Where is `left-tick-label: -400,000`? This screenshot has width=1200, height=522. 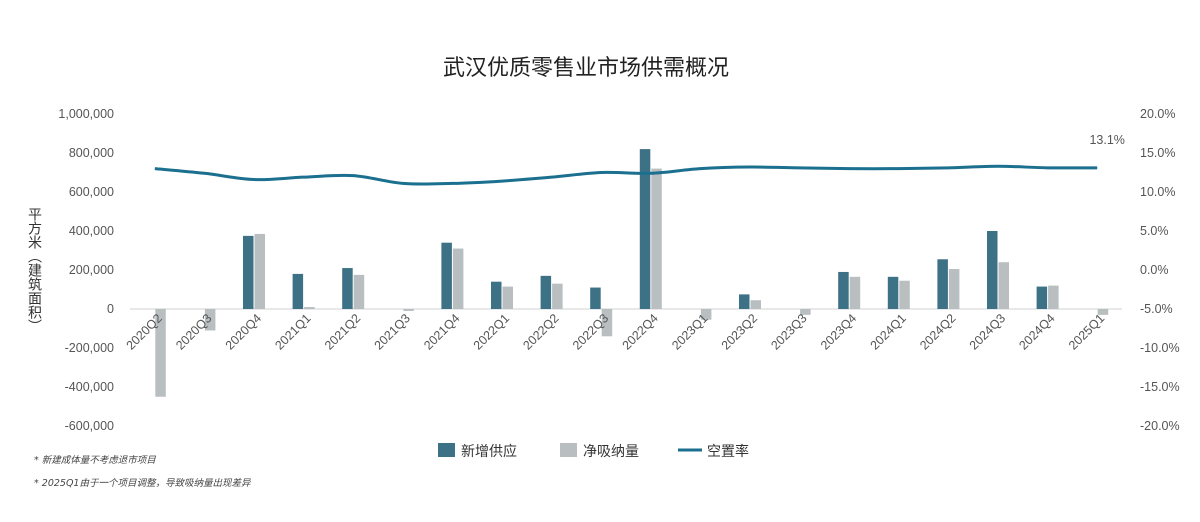
left-tick-label: -400,000 is located at coordinates (89, 387).